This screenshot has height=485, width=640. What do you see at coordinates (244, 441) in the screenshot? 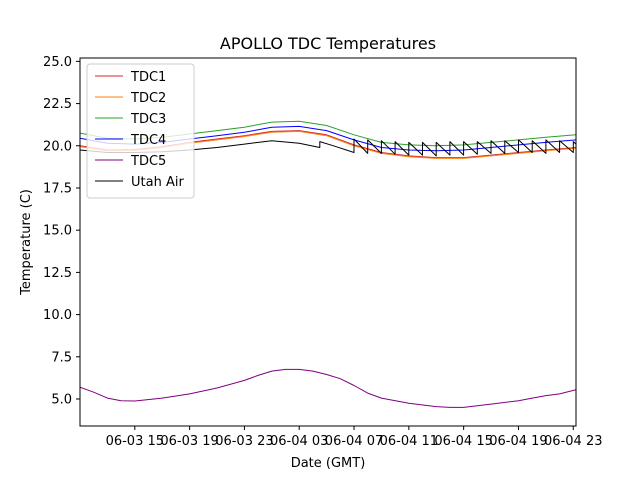
I see `x-tick-label: 06-03 23` at bounding box center [244, 441].